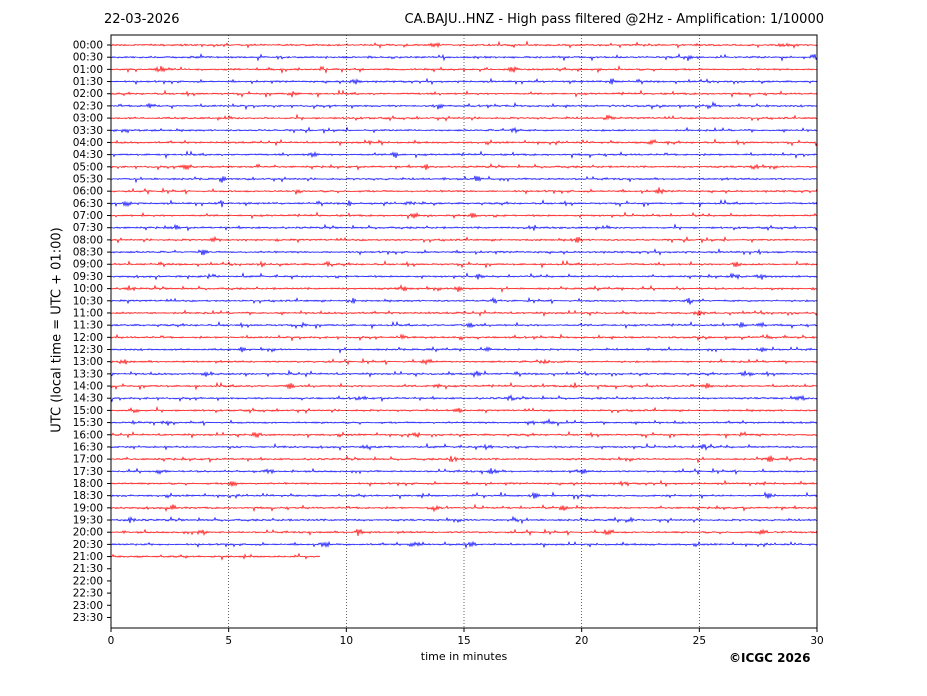 The height and width of the screenshot is (696, 927). Describe the element at coordinates (216, 556) in the screenshot. I see `trace-21:00` at that location.